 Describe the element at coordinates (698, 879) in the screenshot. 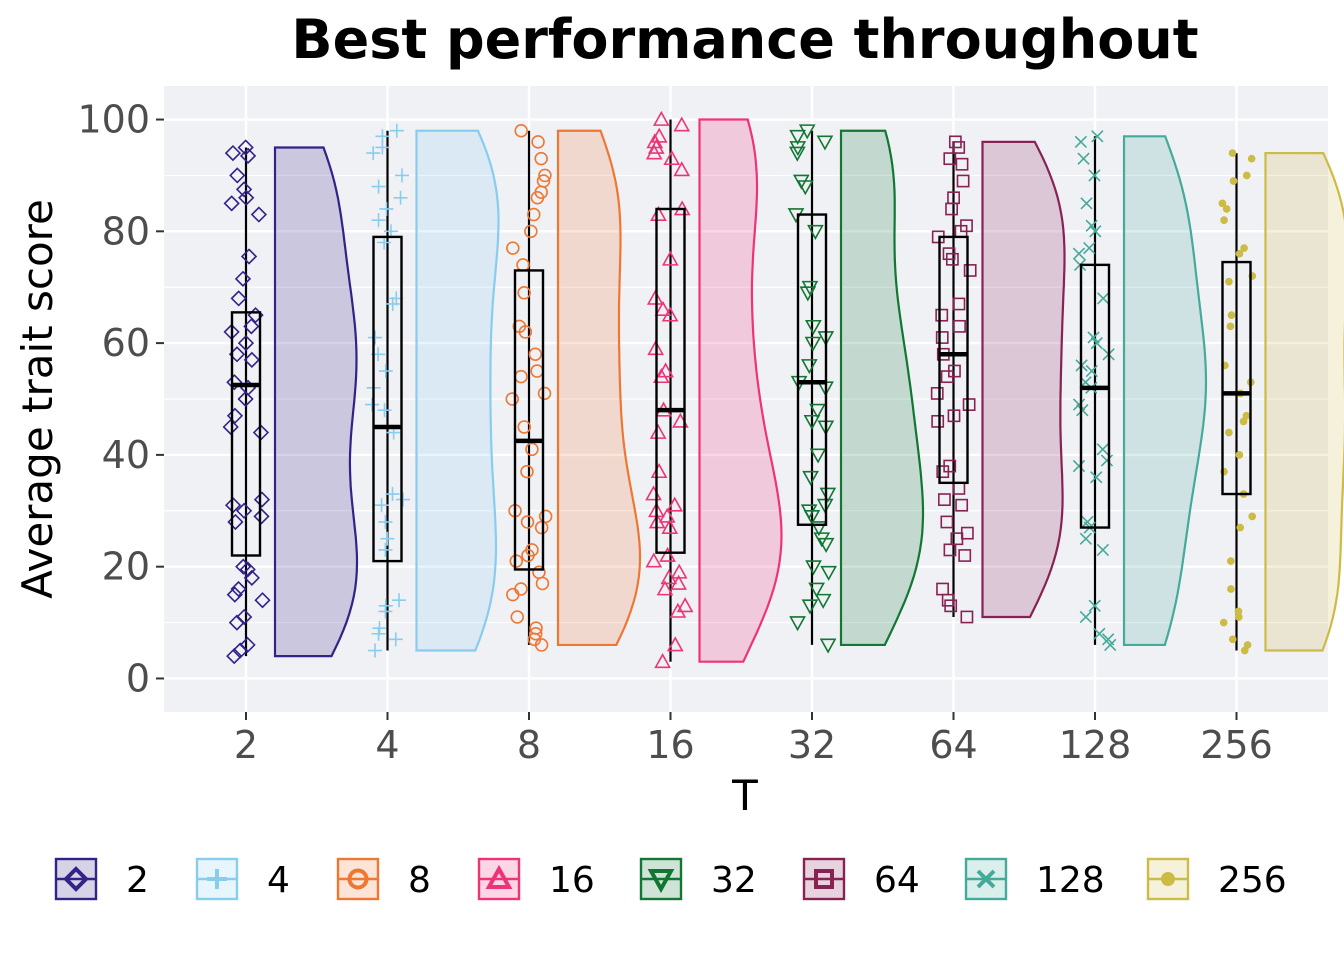

I see `legend-item-32: 32` at that location.